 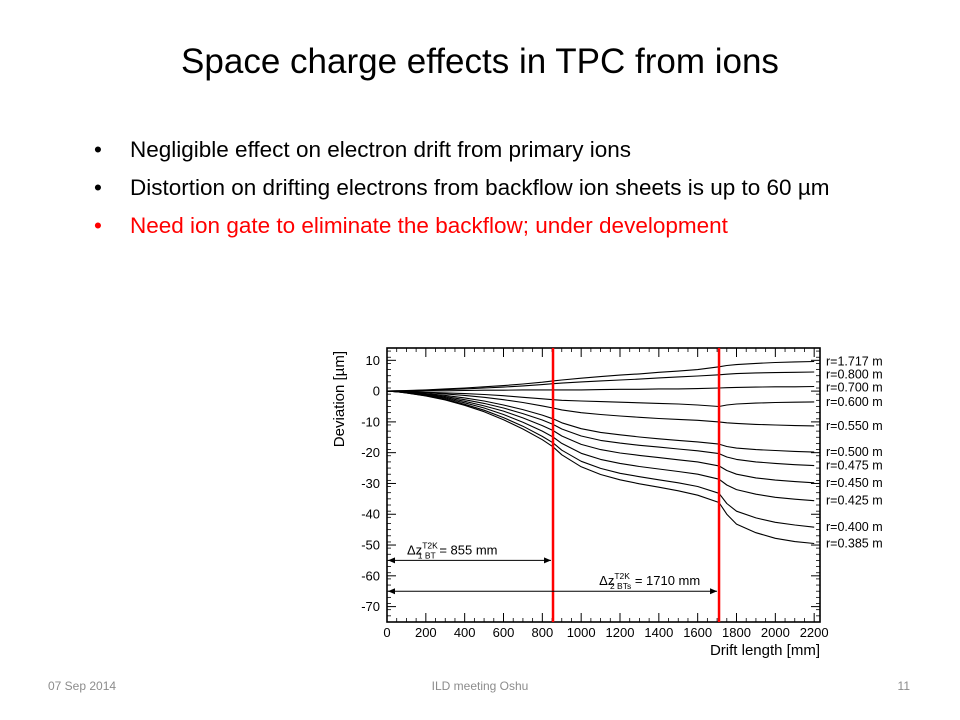 I want to click on x-axis-label: Drift length [mm], so click(x=765, y=650).